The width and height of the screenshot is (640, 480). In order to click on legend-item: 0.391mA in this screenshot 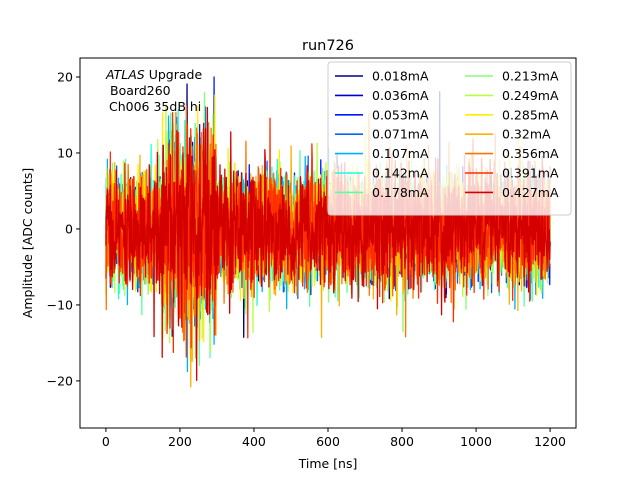, I will do `click(512, 173)`.